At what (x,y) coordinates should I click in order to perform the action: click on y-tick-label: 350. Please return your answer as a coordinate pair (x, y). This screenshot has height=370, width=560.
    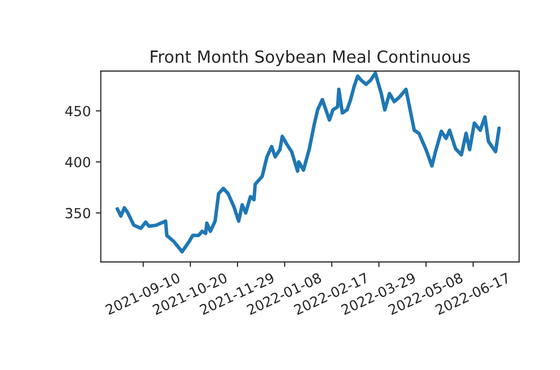
    Looking at the image, I should click on (78, 213).